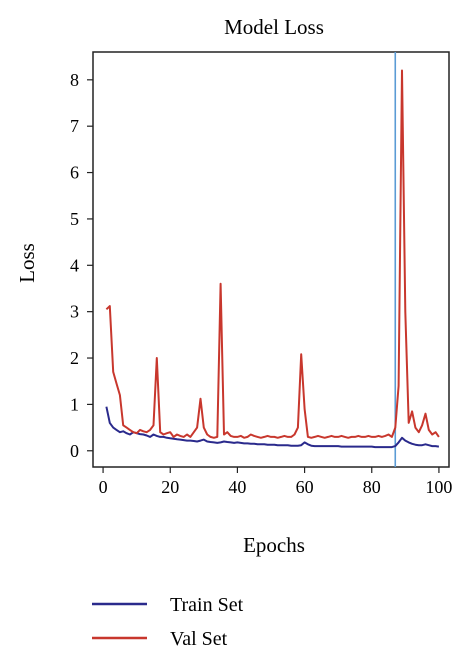 This screenshot has height=668, width=474. Describe the element at coordinates (103, 487) in the screenshot. I see `x-tick-label: 0` at that location.